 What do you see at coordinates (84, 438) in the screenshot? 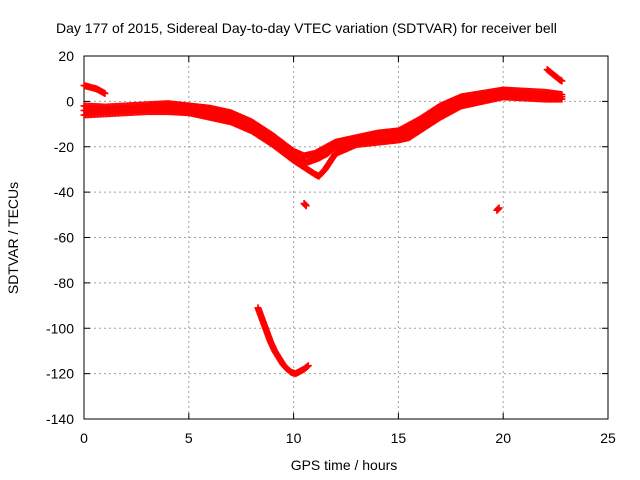
I see `x-tick-label: 0` at bounding box center [84, 438].